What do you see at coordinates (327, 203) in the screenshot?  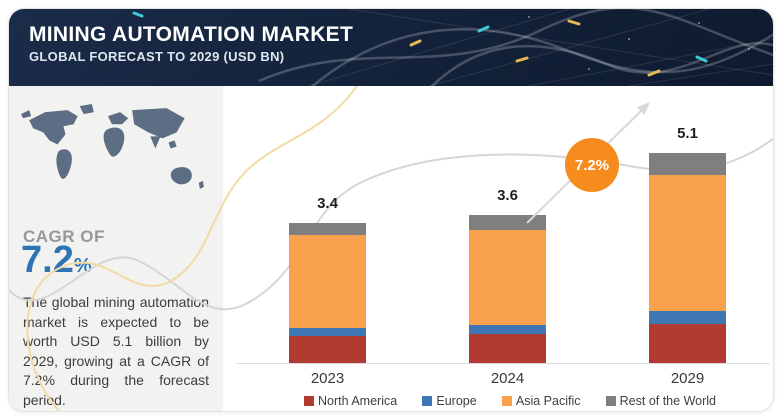 I see `bar-total-label-2023: 3.4` at bounding box center [327, 203].